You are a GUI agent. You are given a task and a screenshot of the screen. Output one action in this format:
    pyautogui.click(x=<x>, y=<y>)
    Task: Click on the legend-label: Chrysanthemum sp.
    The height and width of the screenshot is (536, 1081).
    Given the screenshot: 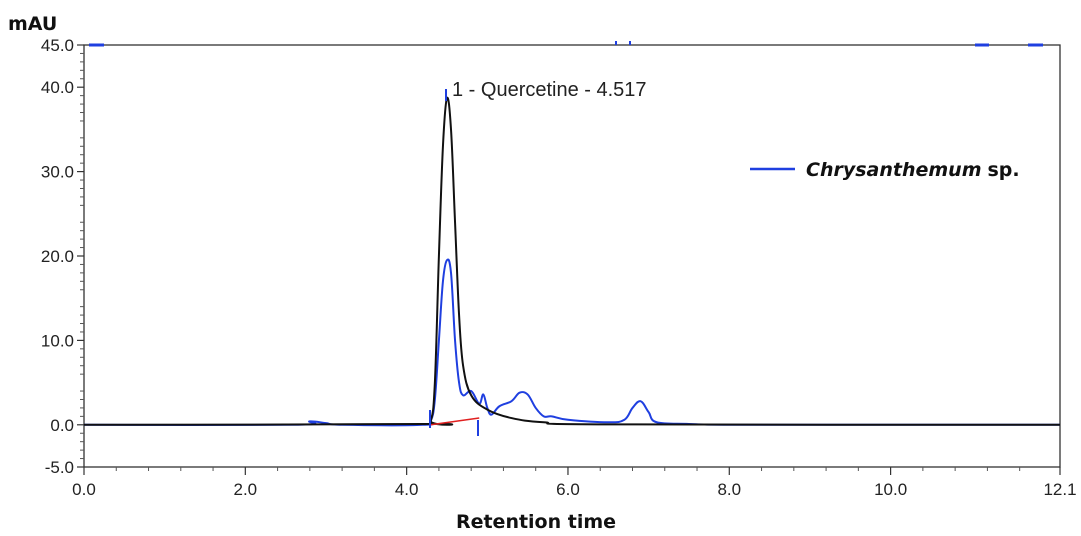 What is the action you would take?
    pyautogui.click(x=913, y=170)
    